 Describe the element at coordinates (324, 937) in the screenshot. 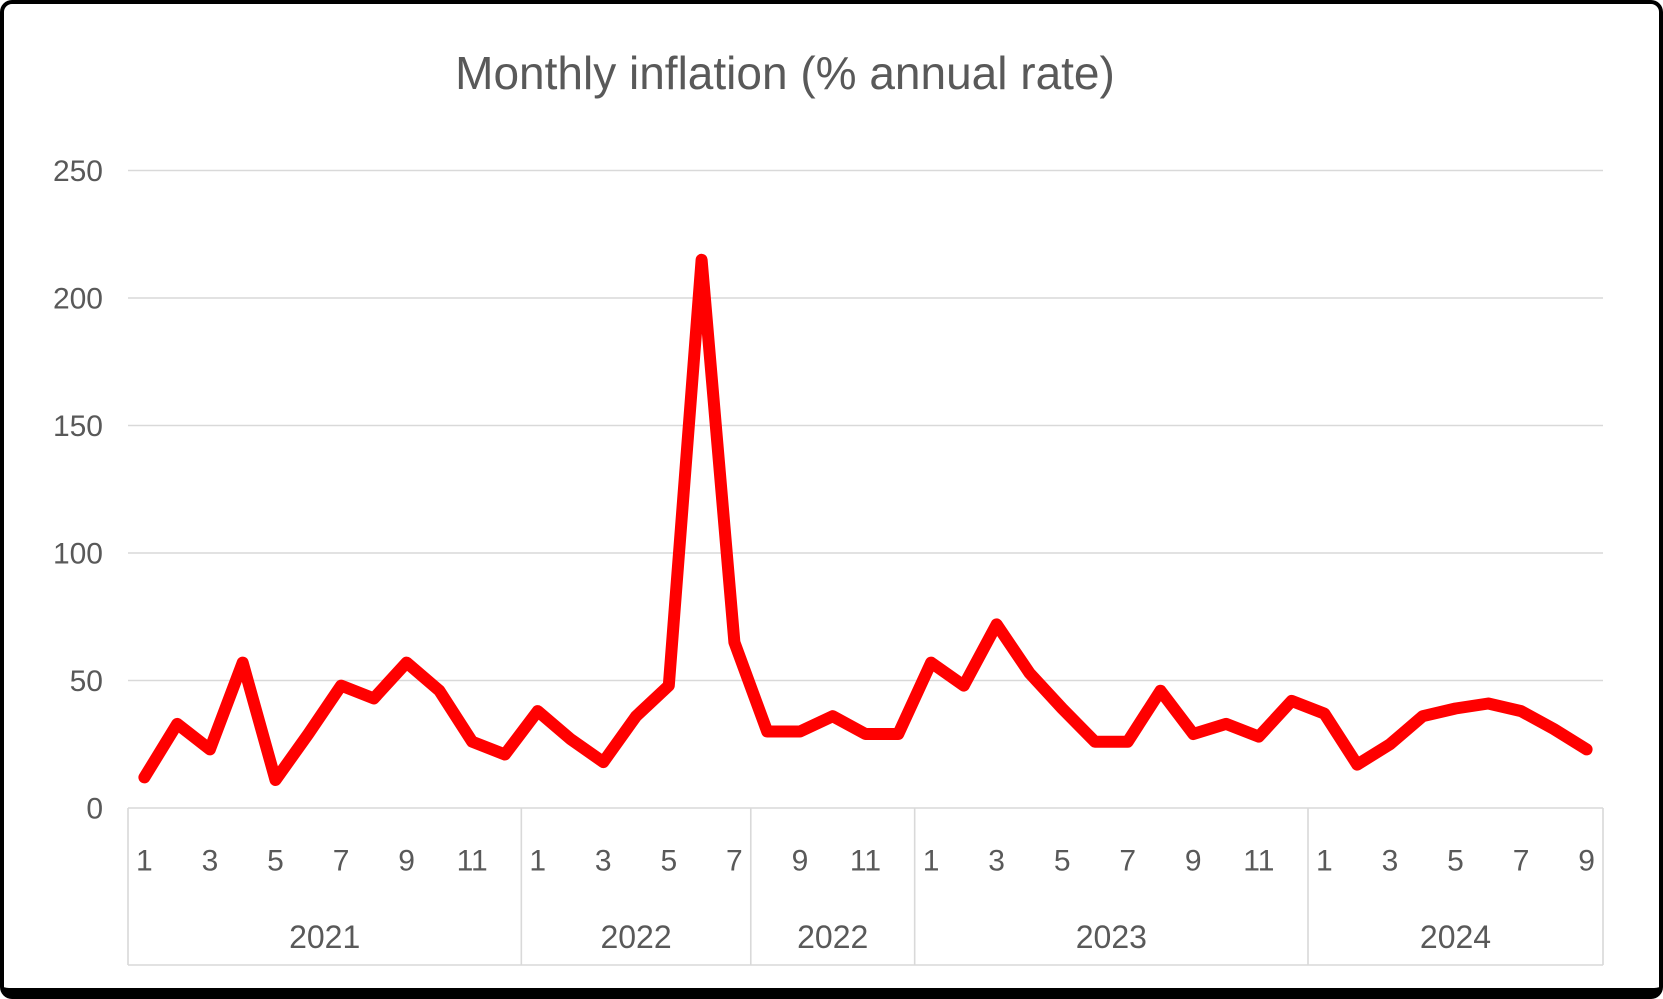

I see `x-axis-year-label: 2021` at that location.